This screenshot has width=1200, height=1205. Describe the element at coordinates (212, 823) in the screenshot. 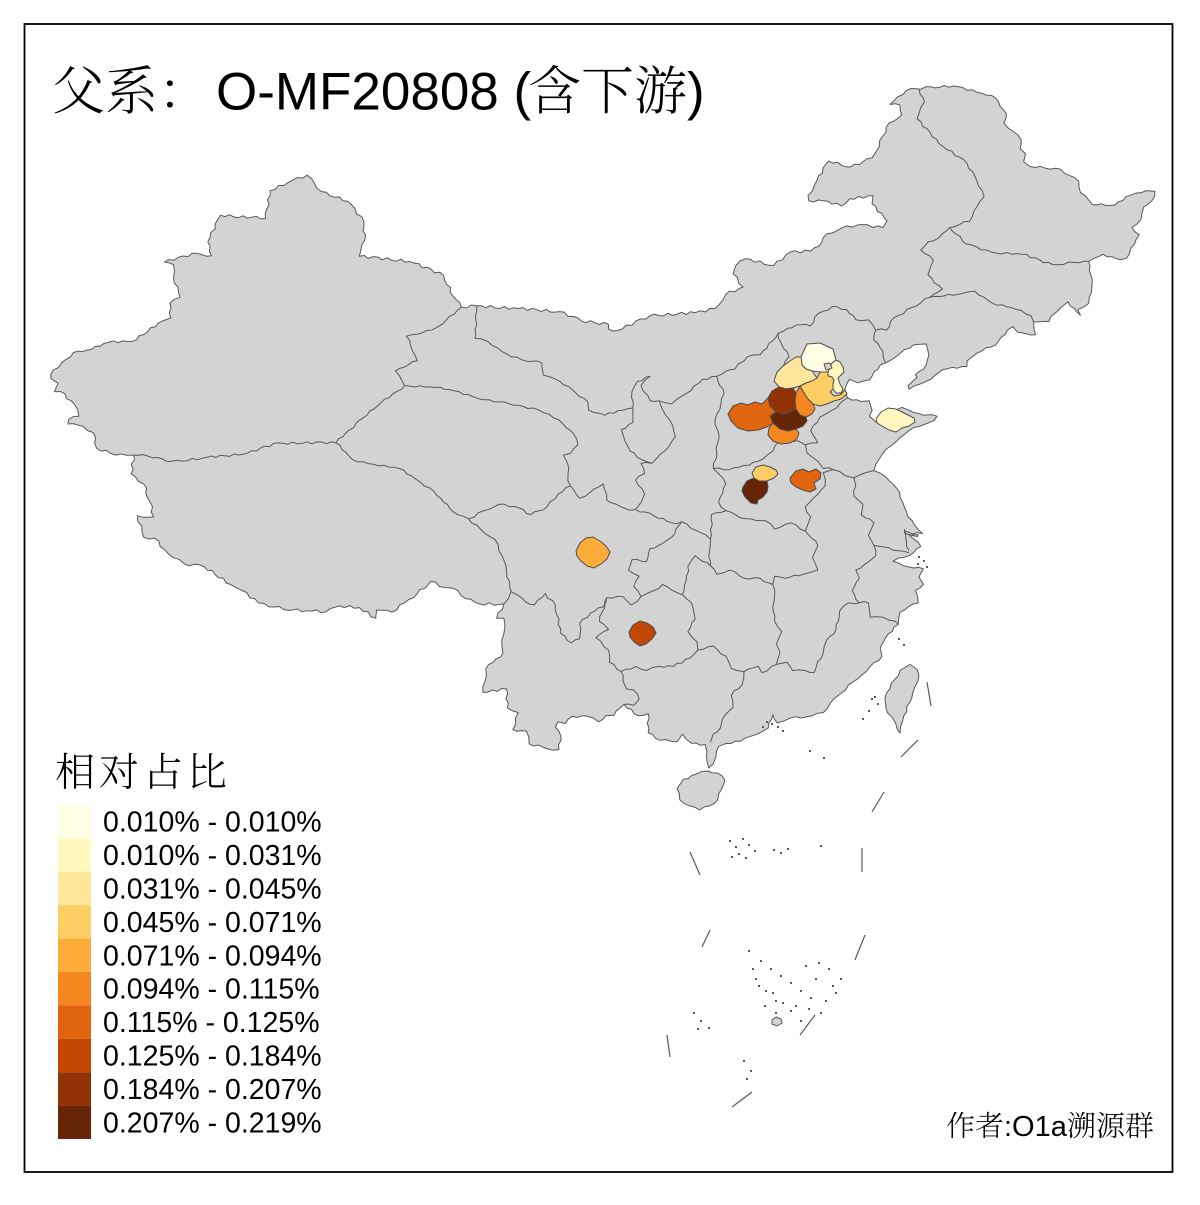

I see `svg-text: 0.010% - 0.010%` at that location.